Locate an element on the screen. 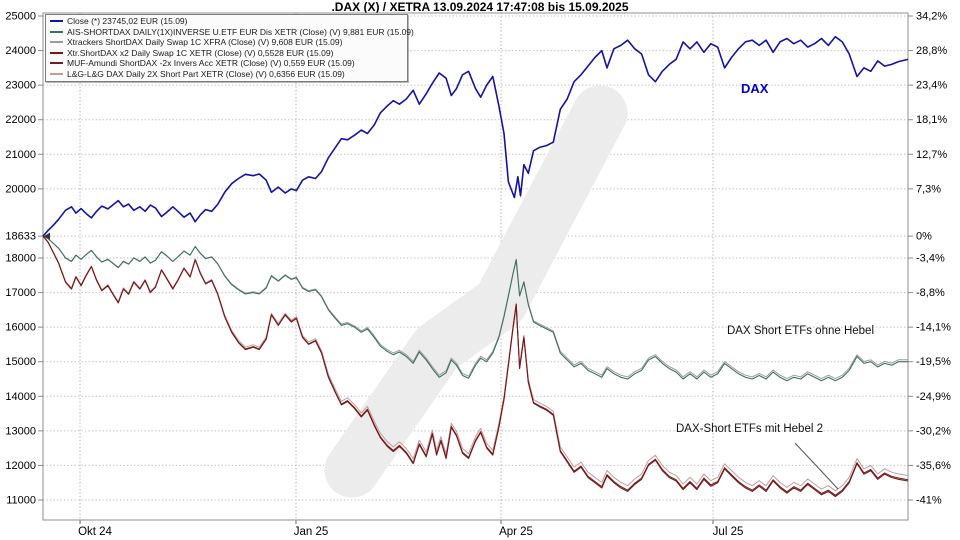 The image size is (960, 540). y-axis-label-left: 12000 is located at coordinates (20, 466).